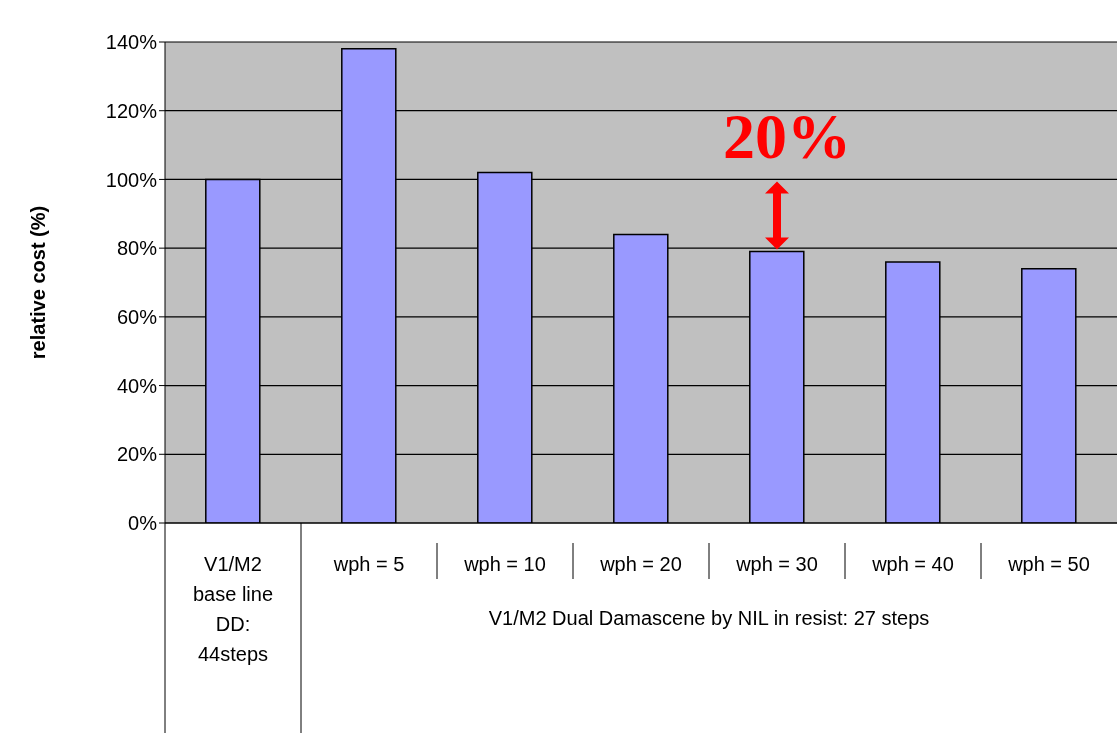  What do you see at coordinates (787, 136) in the screenshot?
I see `annotation: 20%` at bounding box center [787, 136].